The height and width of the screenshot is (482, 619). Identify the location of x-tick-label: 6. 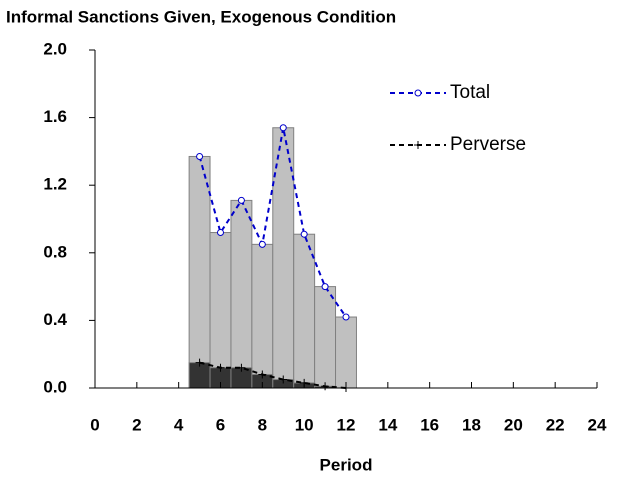
(220, 424).